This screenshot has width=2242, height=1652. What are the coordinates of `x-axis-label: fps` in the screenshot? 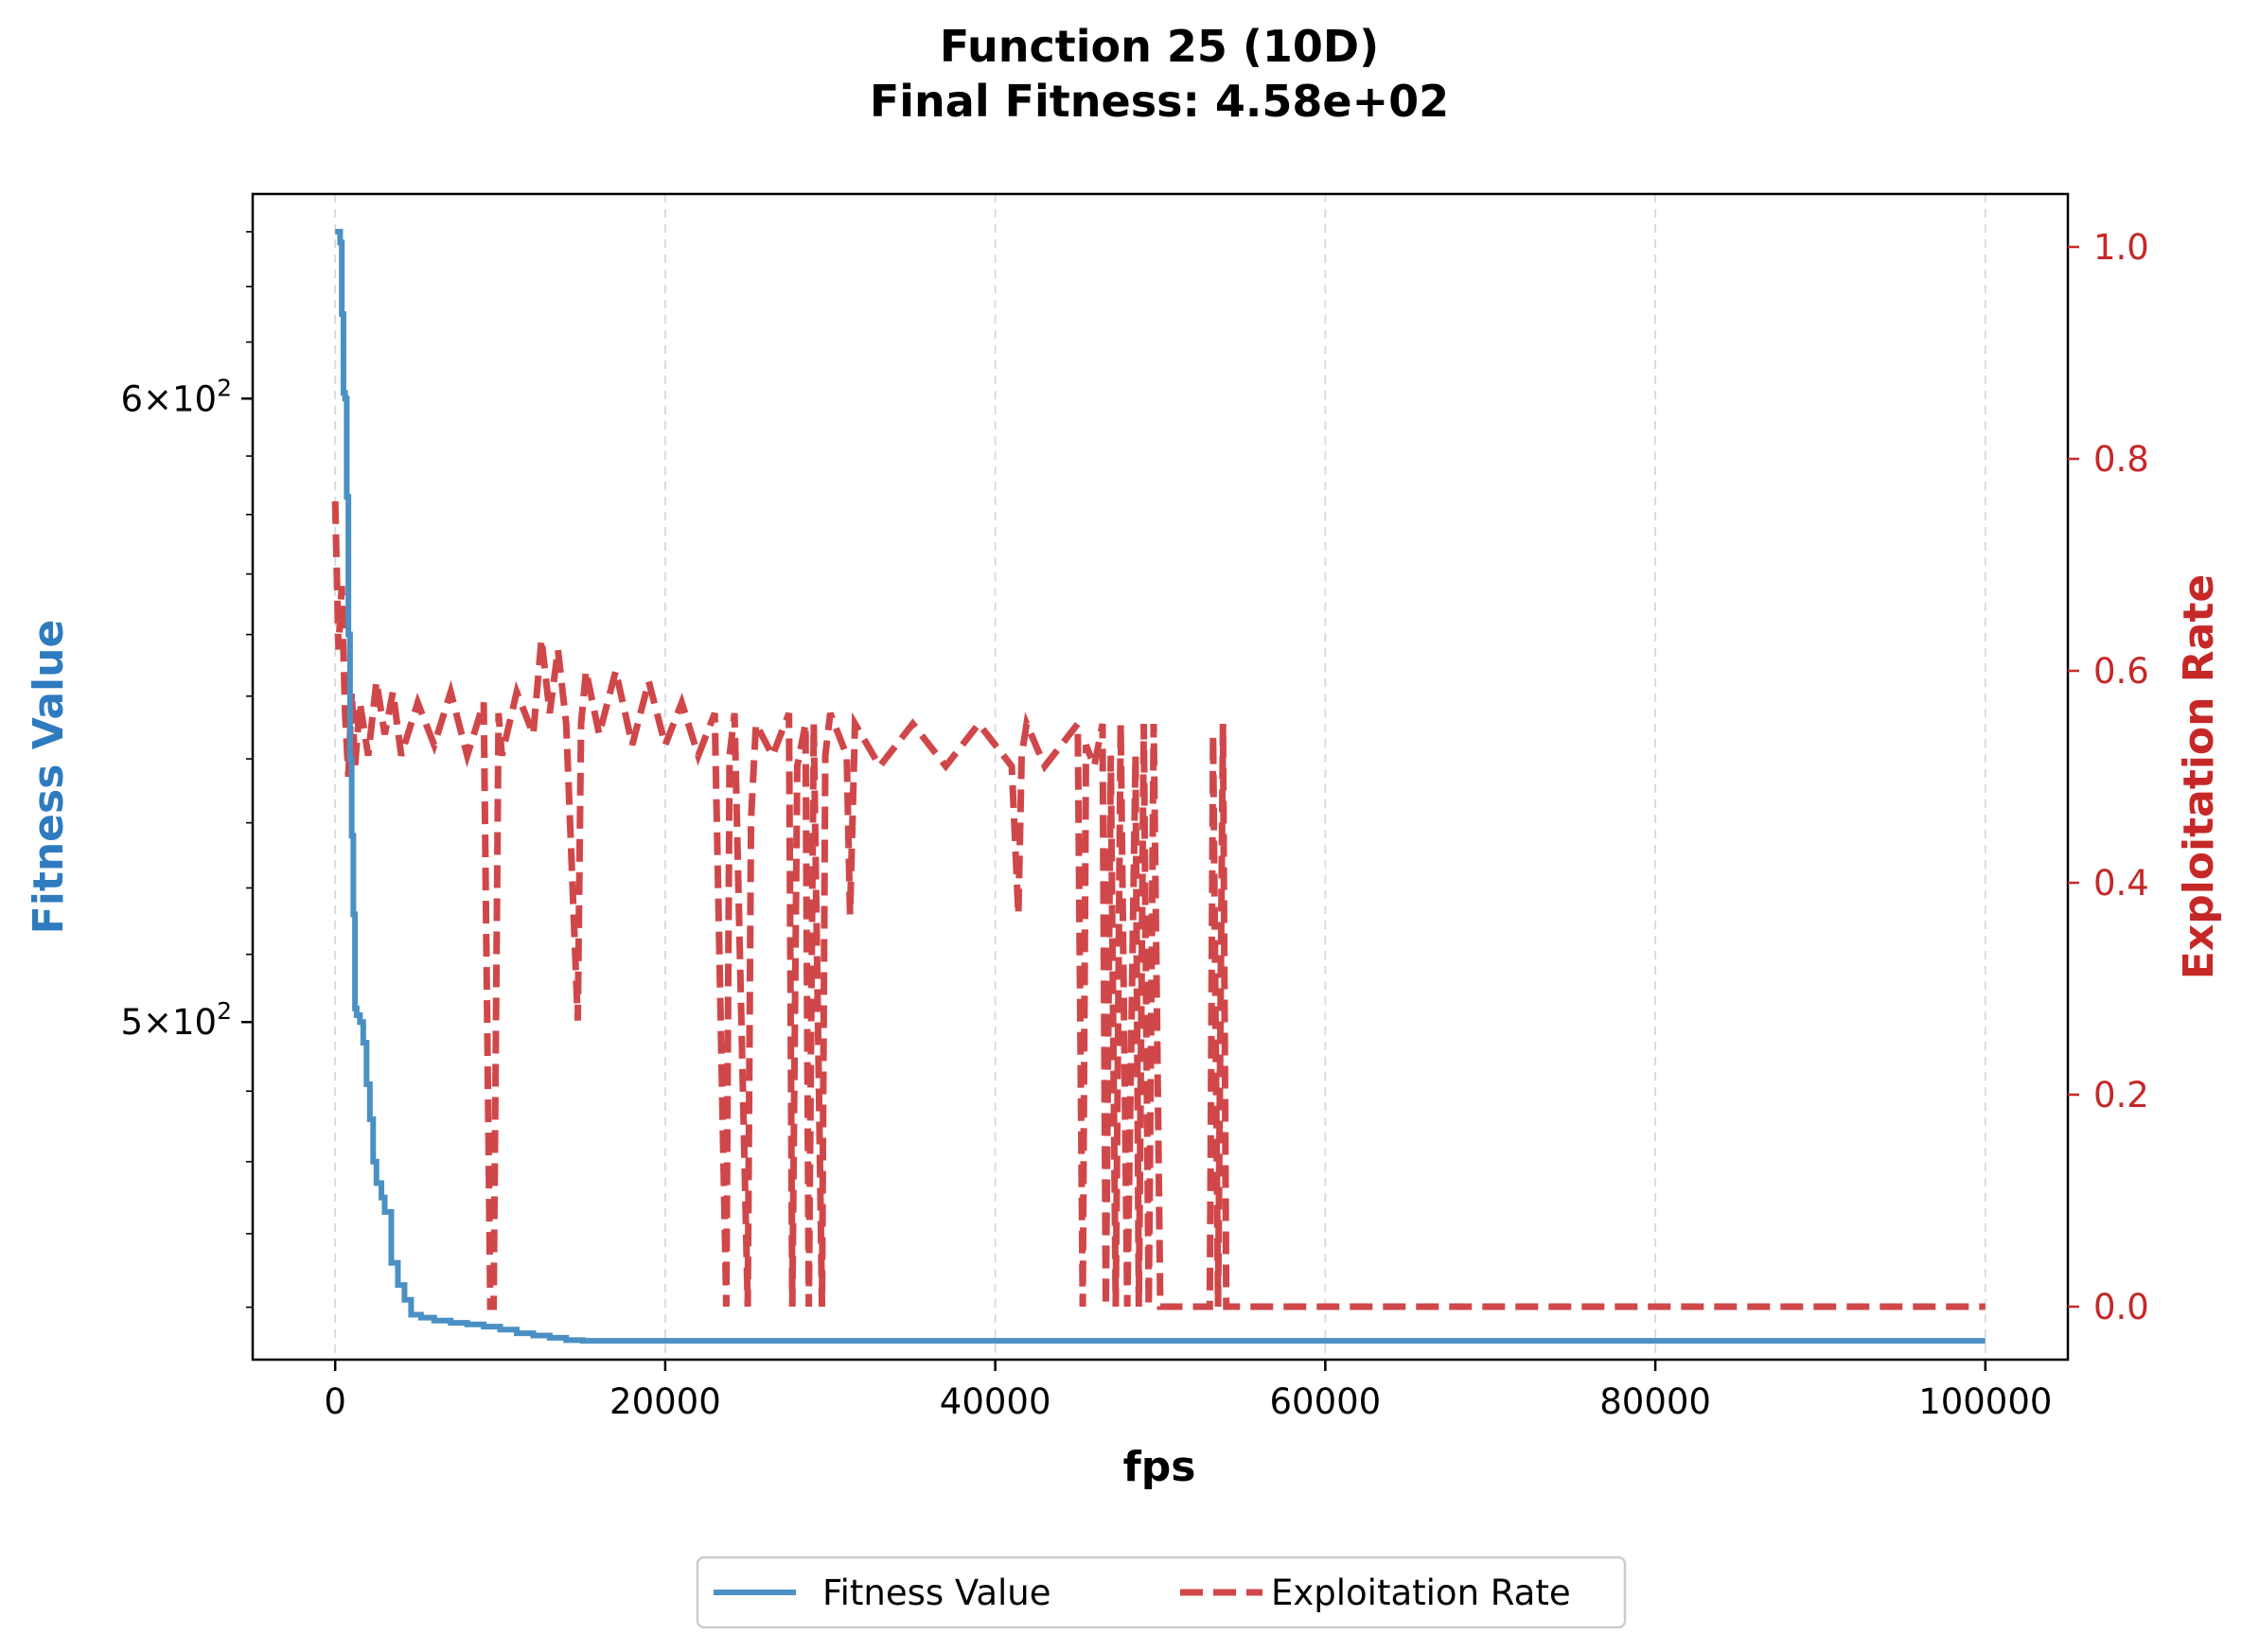 It's located at (1160, 1467).